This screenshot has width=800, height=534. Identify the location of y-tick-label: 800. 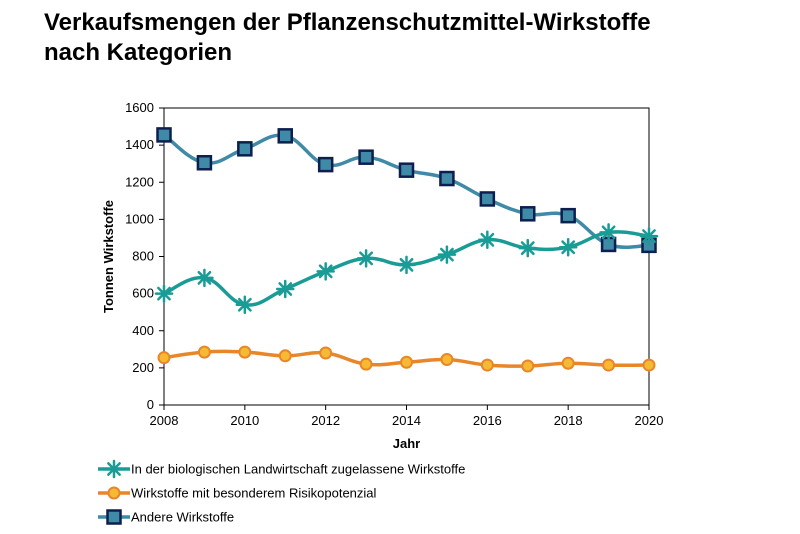
(143, 256).